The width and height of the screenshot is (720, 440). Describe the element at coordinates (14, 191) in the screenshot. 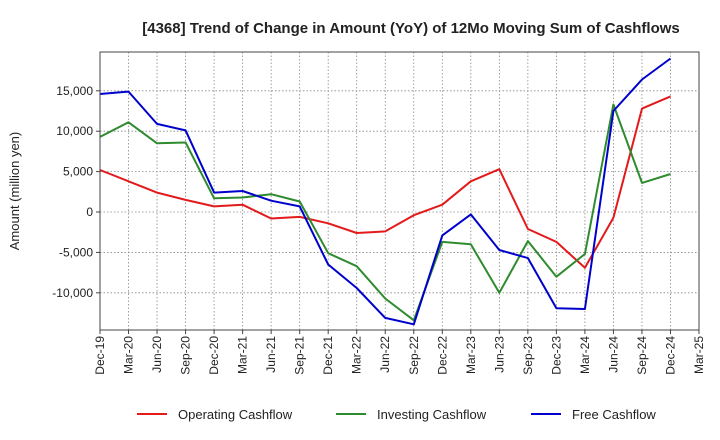

I see `y-axis-label: Amount (million yen)` at that location.